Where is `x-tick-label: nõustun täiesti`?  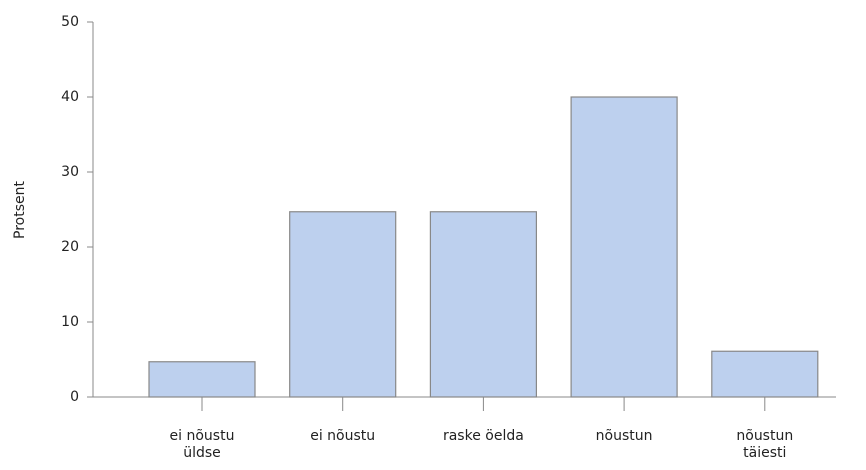 x-tick-label: nõustun täiesti is located at coordinates (765, 444).